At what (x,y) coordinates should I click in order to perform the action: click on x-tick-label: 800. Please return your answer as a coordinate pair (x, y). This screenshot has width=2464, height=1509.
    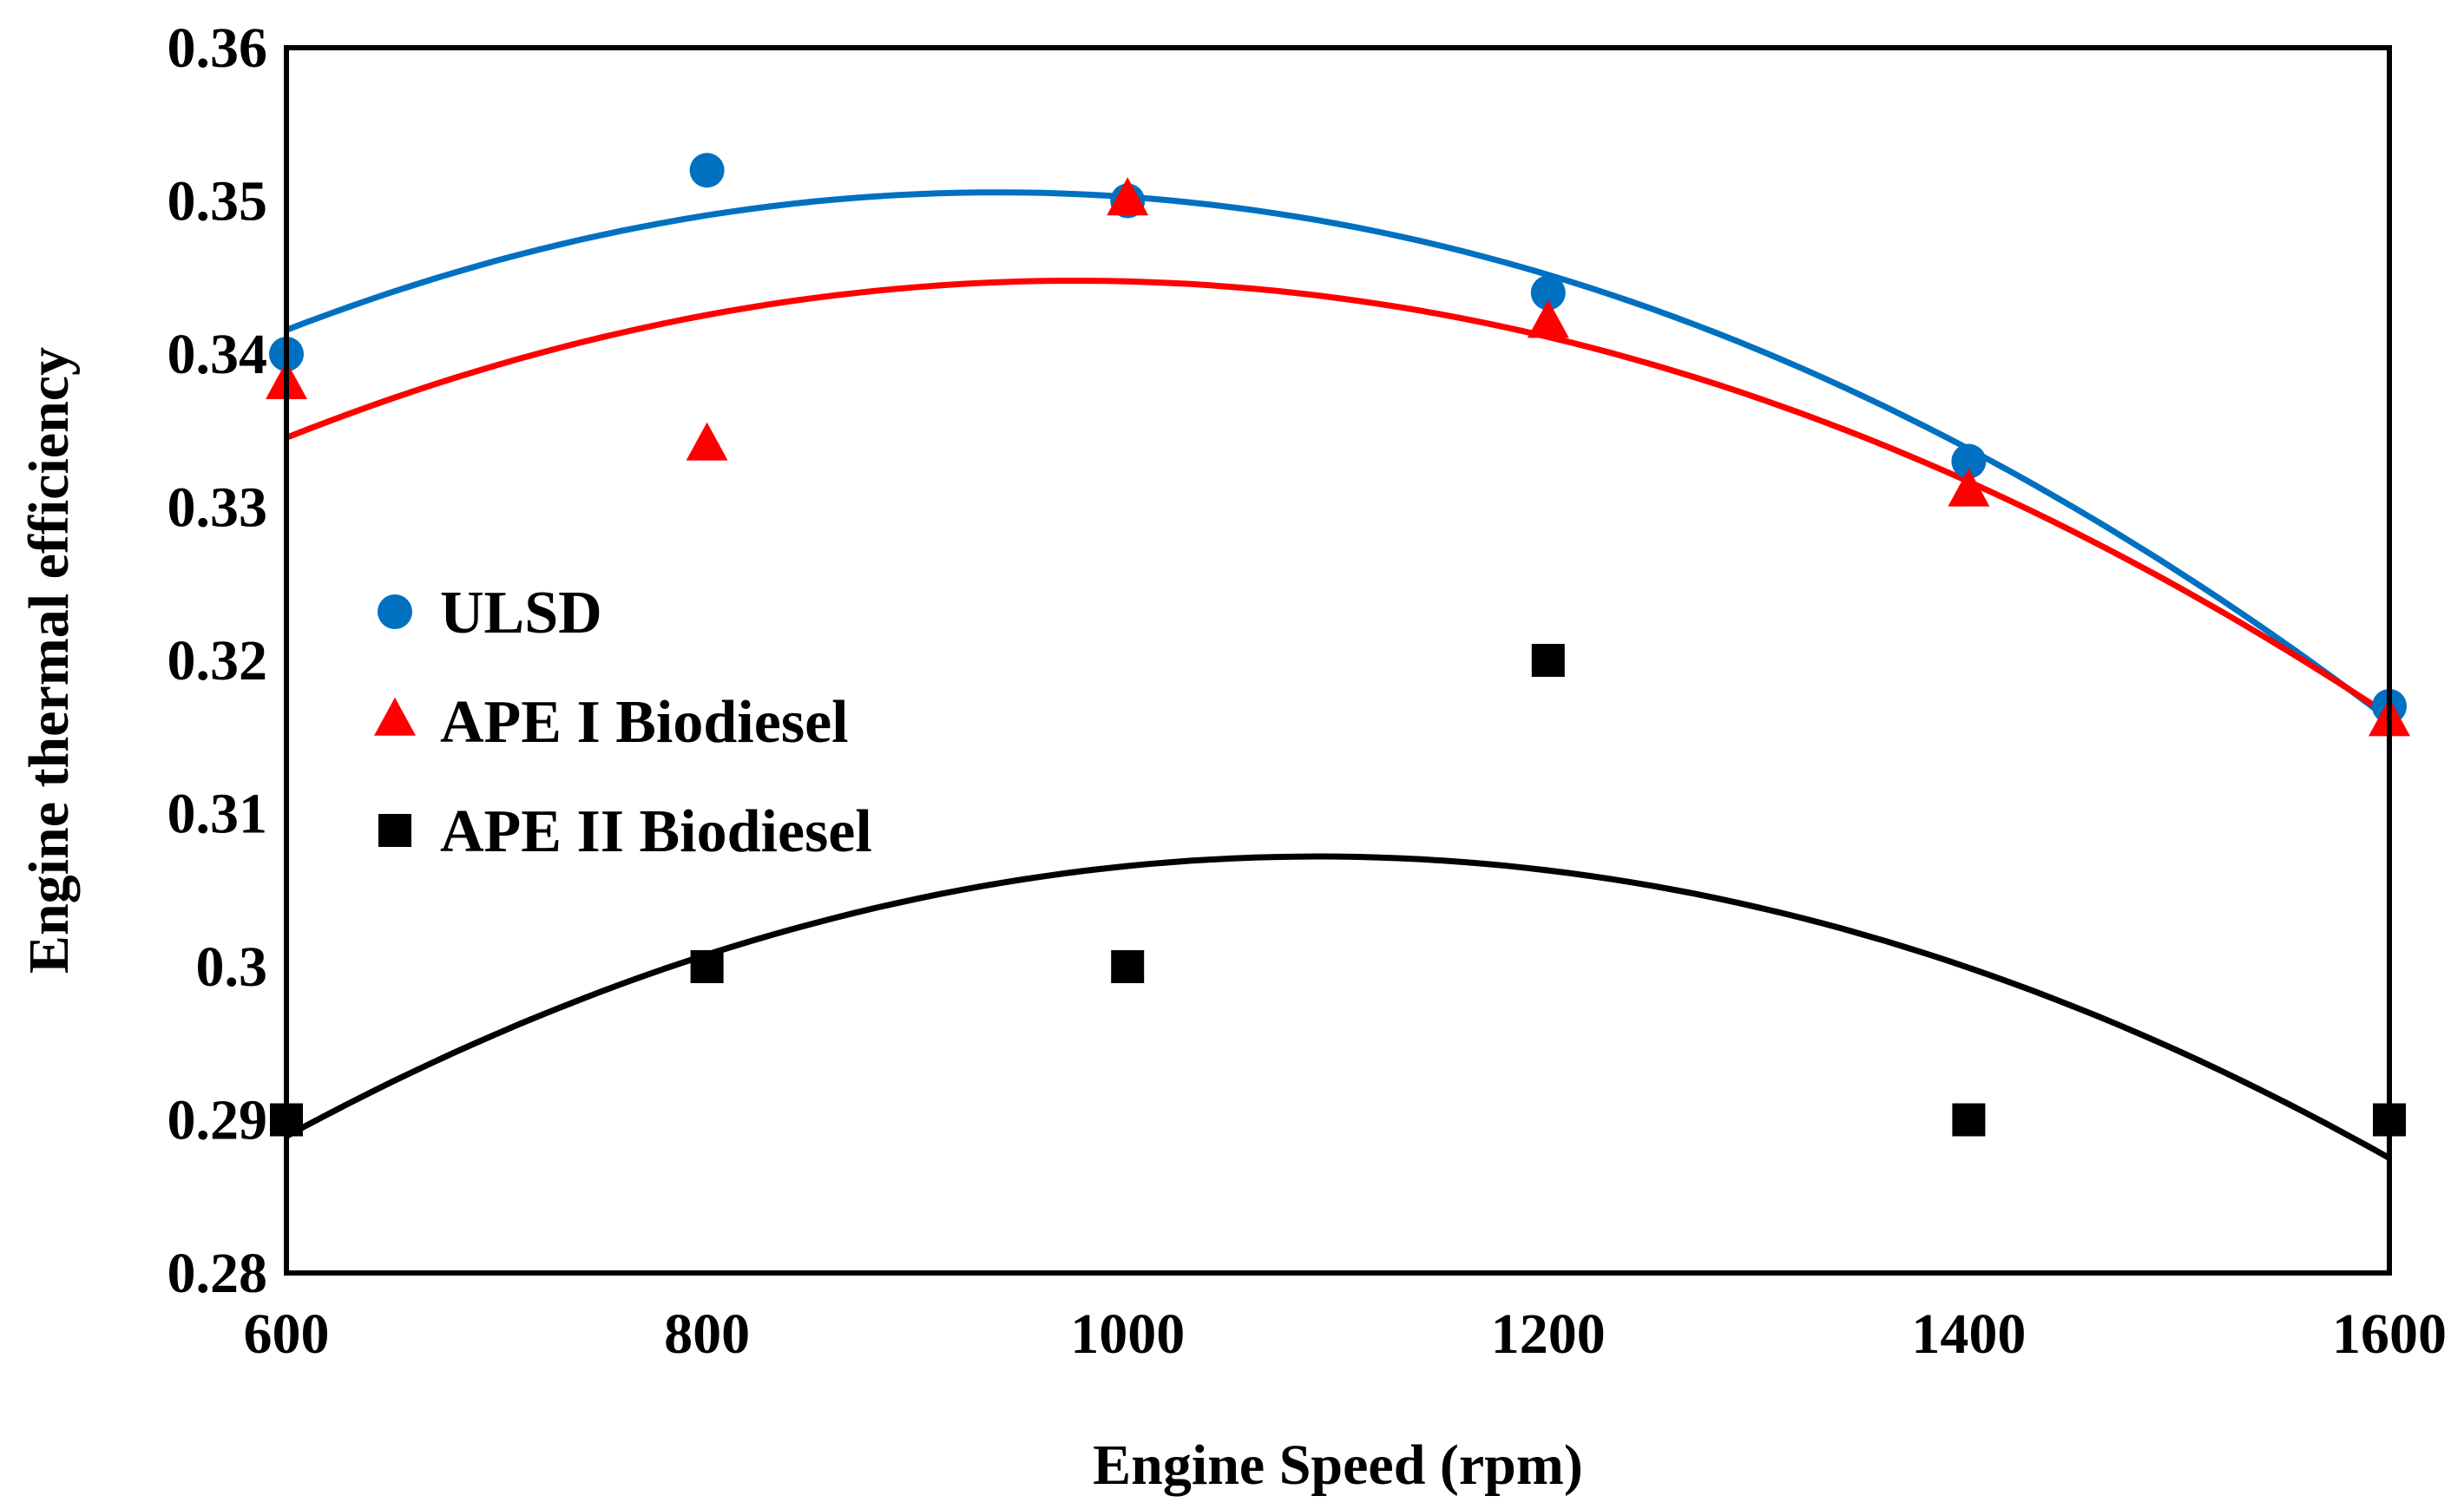
    Looking at the image, I should click on (707, 1334).